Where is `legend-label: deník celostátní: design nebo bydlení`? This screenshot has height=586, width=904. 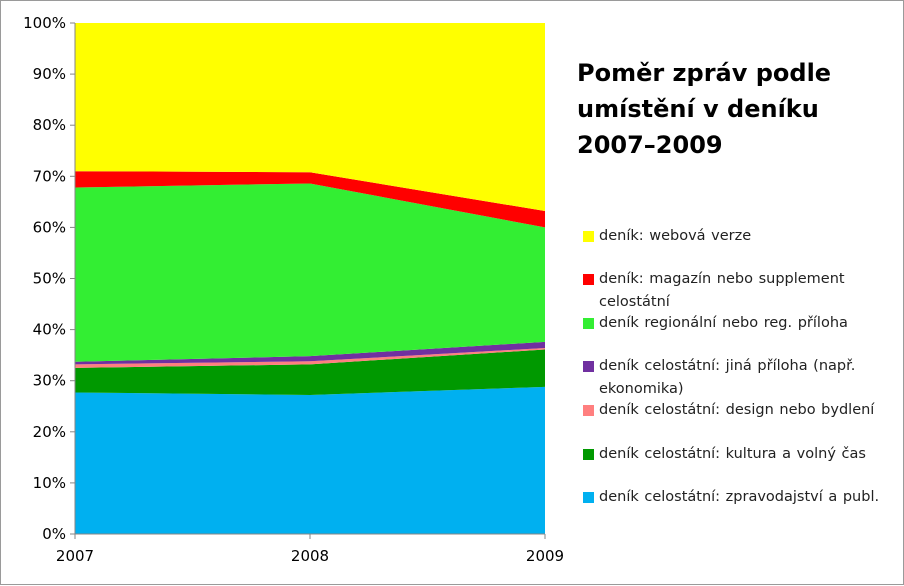
legend-label: deník celostátní: design nebo bydlení is located at coordinates (737, 410).